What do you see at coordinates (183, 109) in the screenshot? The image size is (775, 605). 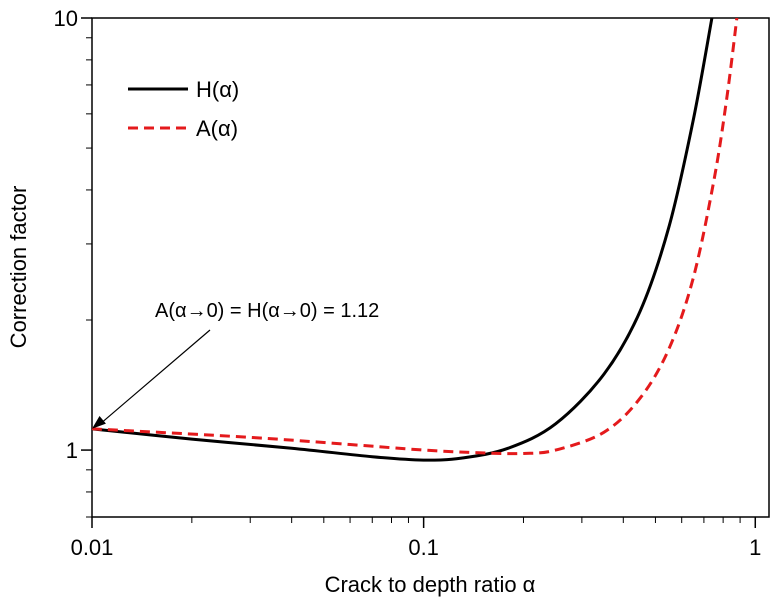 I see `legend: H(α) A(α)` at bounding box center [183, 109].